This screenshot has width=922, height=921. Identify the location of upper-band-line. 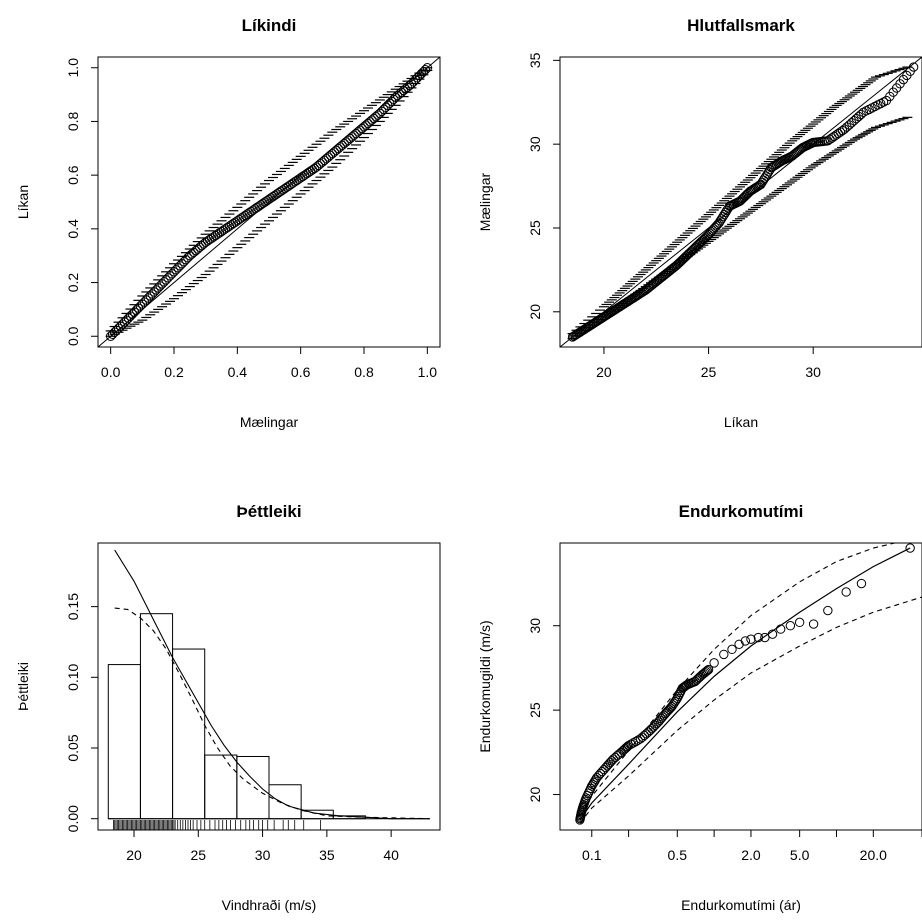
(737, 680).